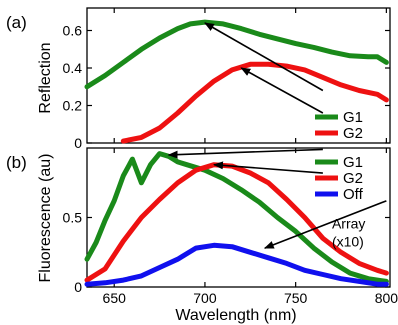 Image resolution: width=398 pixels, height=325 pixels. I want to click on x-tick-label: 700, so click(205, 298).